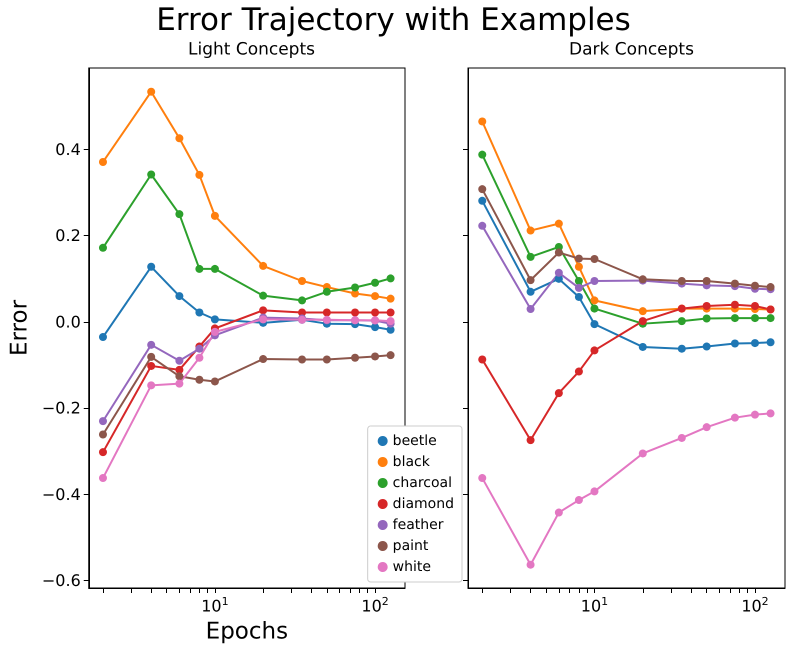 Image resolution: width=787 pixels, height=652 pixels. What do you see at coordinates (61, 408) in the screenshot?
I see `y-tick-label: −0.2` at bounding box center [61, 408].